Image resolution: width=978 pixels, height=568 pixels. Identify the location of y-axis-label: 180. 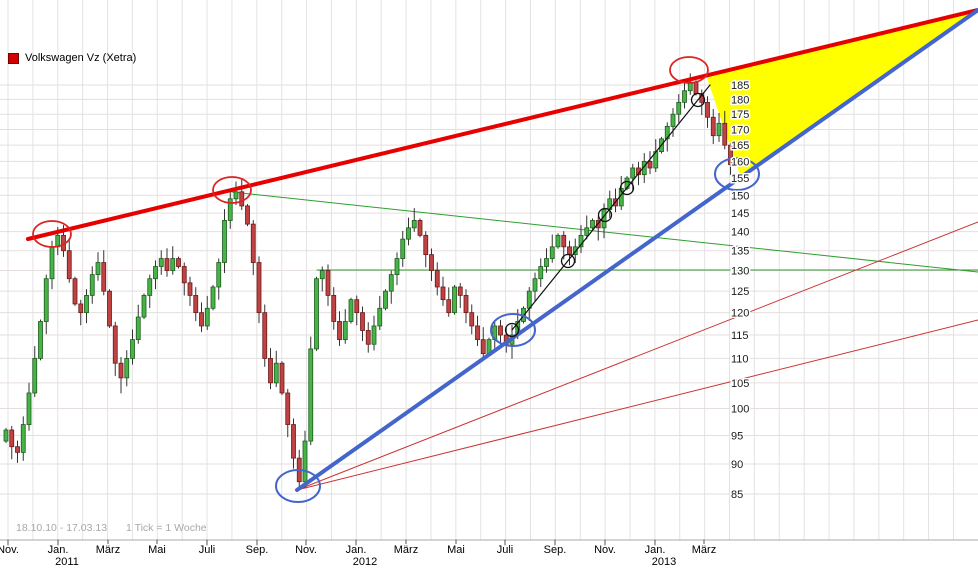
(740, 100).